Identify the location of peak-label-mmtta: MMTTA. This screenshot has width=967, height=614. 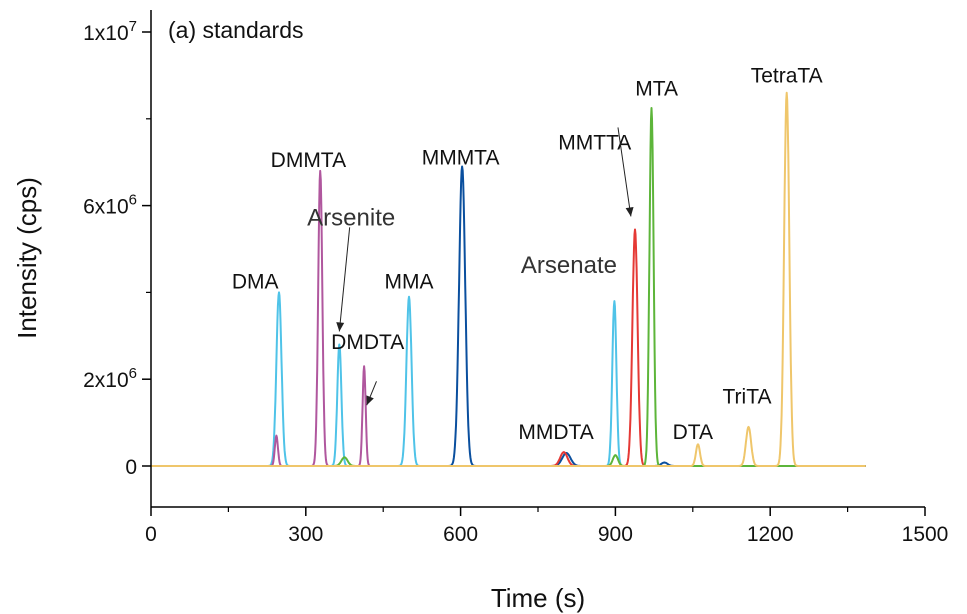
(594, 143).